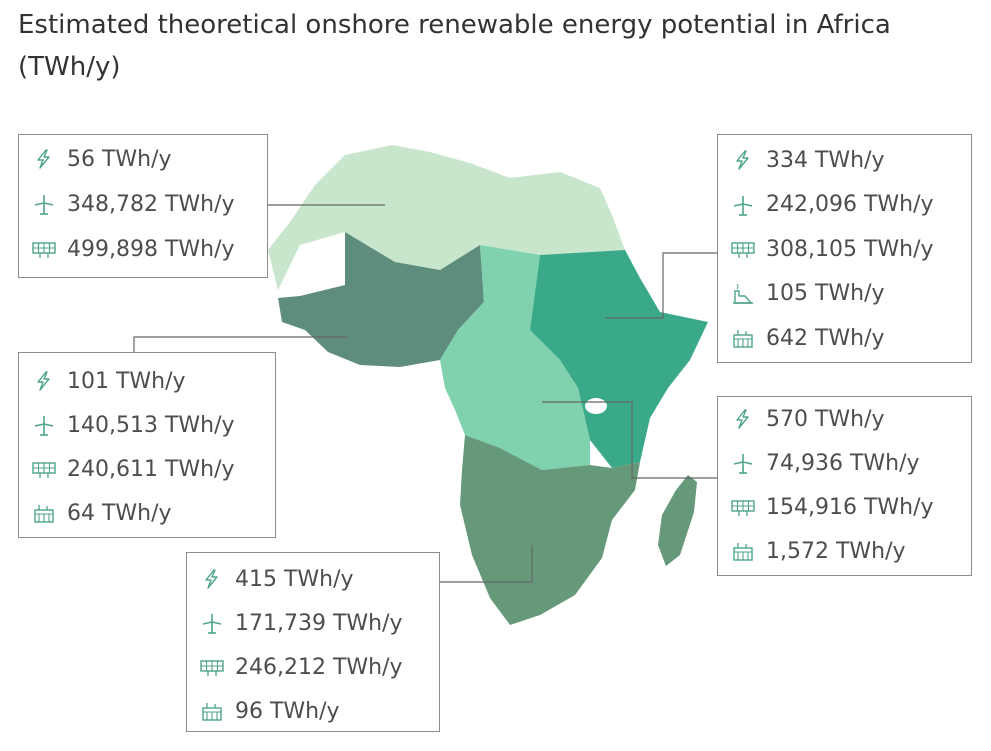  I want to click on energy-value: 570 TWh/y, so click(825, 419).